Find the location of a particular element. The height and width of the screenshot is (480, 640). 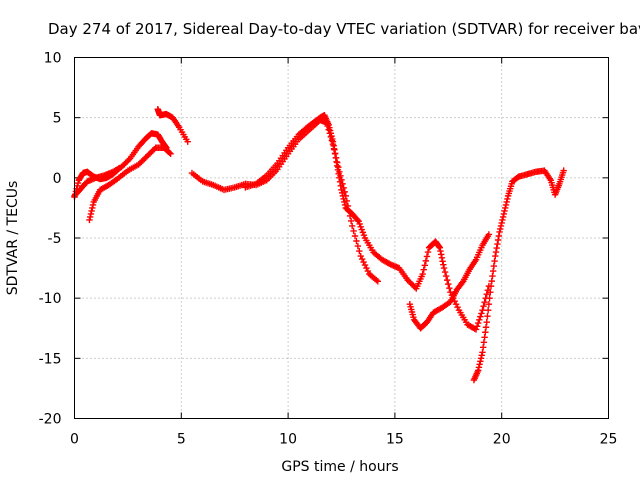

series-arc-i is located at coordinates (518, 275).